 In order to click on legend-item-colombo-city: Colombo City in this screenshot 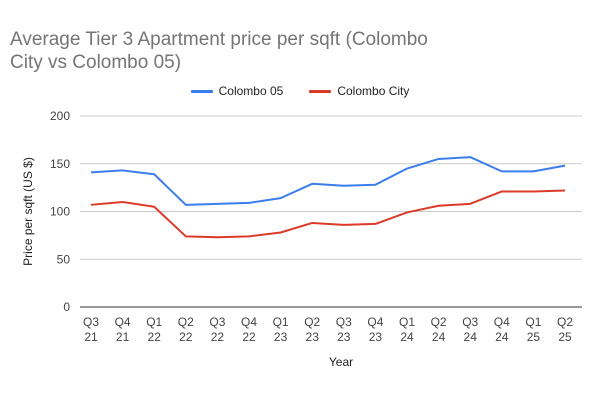, I will do `click(359, 91)`.